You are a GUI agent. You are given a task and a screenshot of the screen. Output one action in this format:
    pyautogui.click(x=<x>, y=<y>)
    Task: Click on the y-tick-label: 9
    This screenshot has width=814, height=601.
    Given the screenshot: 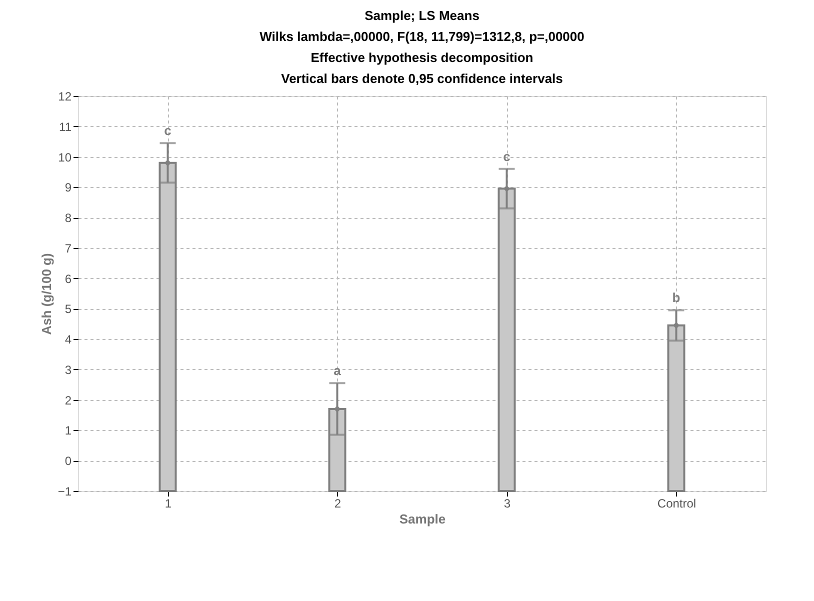 What is the action you would take?
    pyautogui.click(x=68, y=187)
    